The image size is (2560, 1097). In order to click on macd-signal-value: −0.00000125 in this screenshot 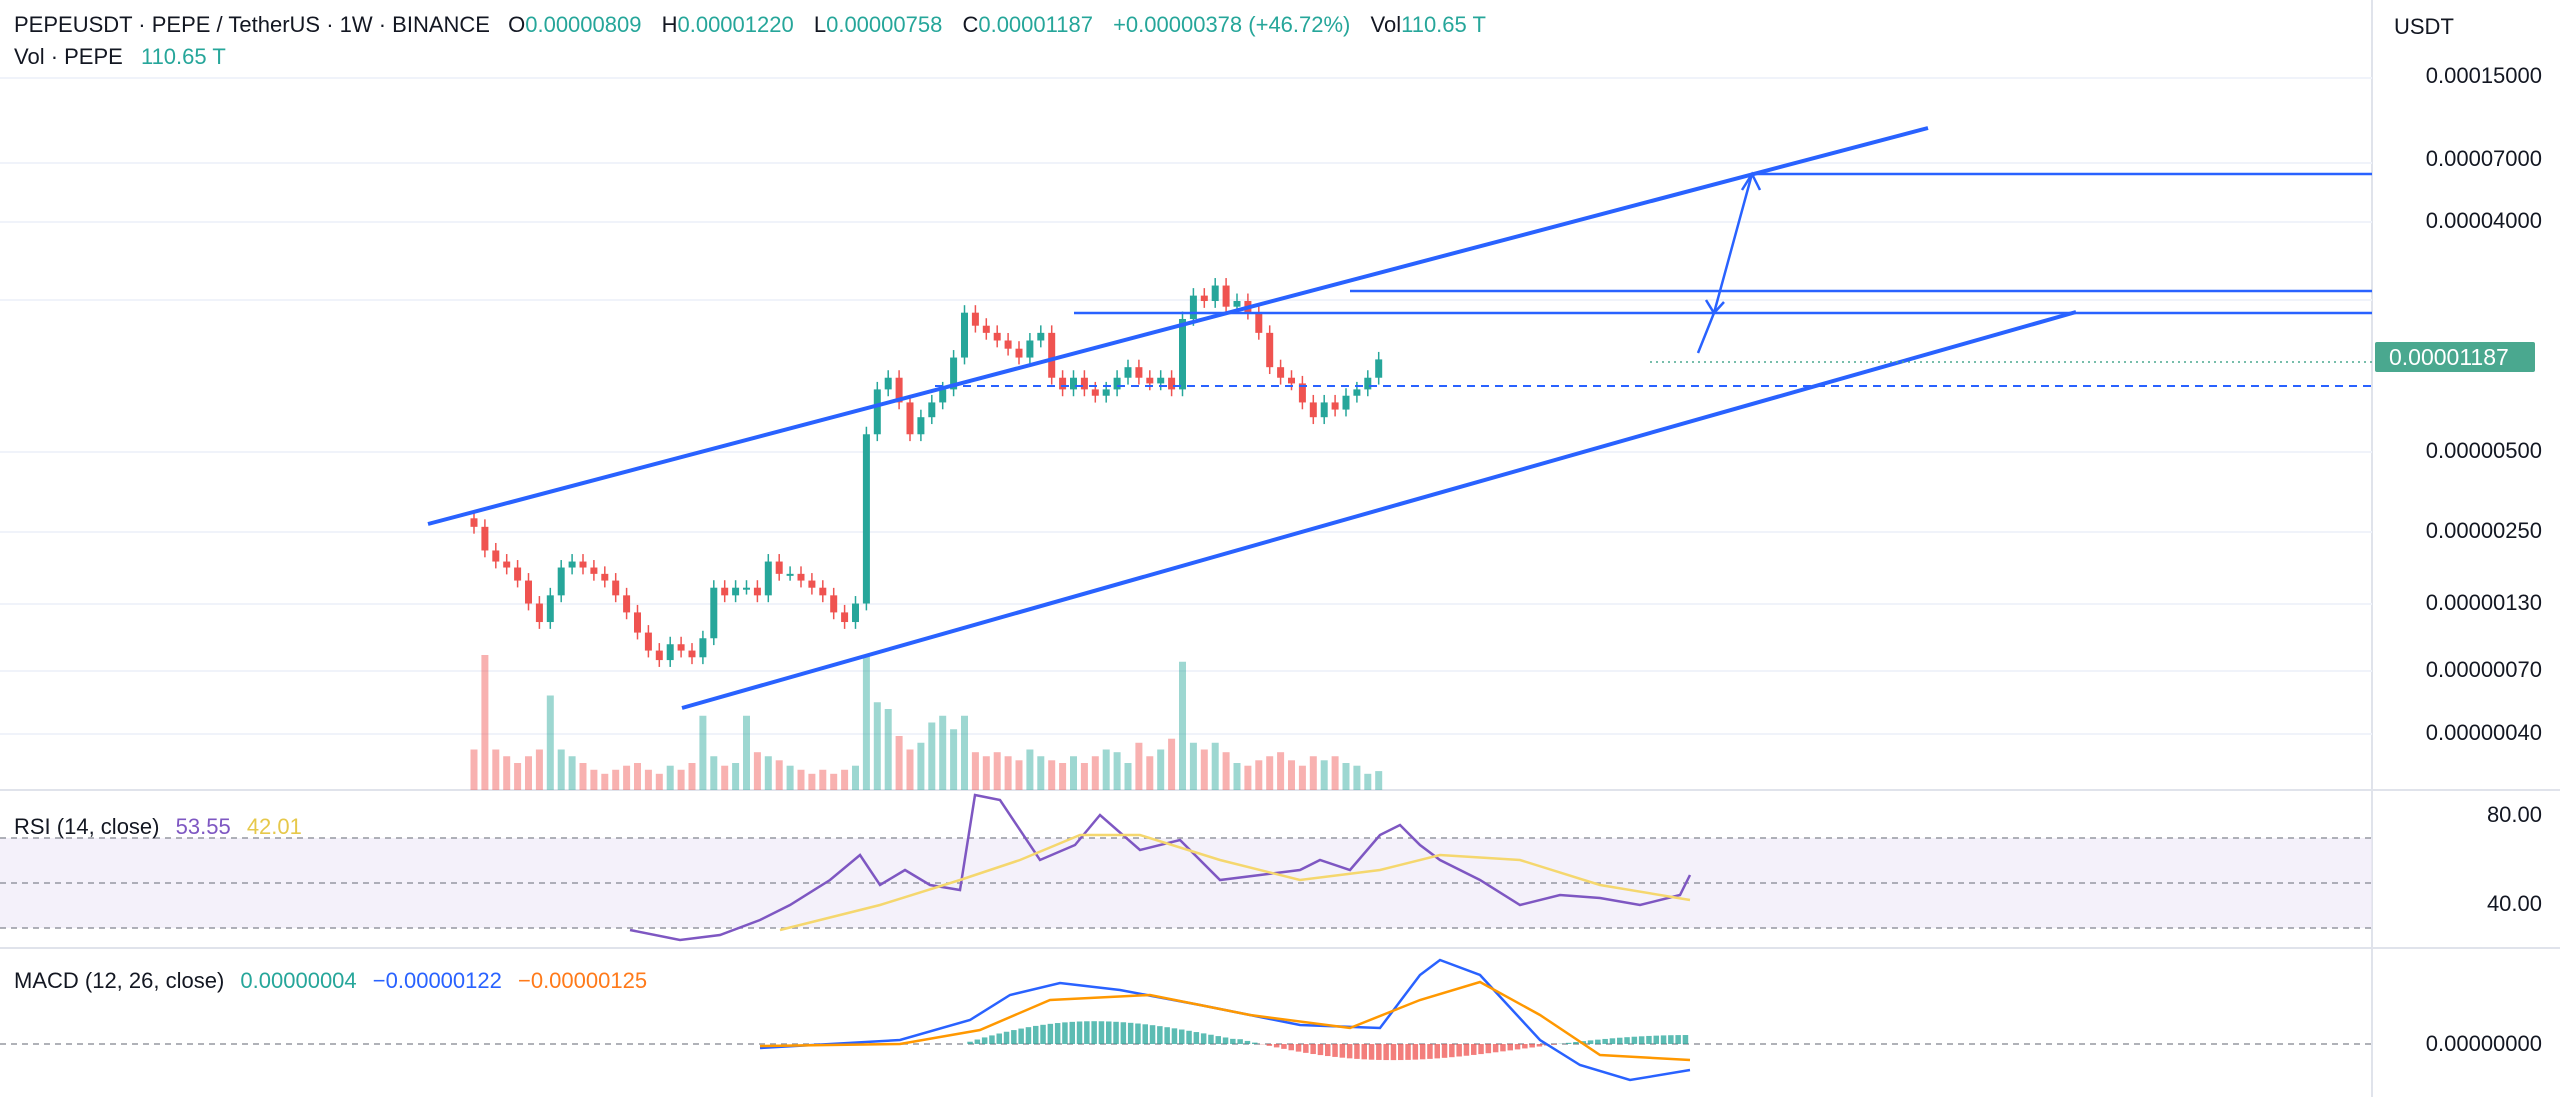, I will do `click(582, 980)`.